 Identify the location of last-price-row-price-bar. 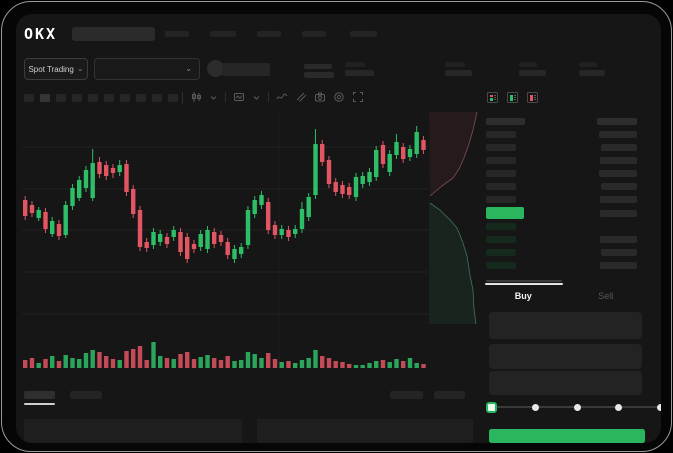
(505, 213).